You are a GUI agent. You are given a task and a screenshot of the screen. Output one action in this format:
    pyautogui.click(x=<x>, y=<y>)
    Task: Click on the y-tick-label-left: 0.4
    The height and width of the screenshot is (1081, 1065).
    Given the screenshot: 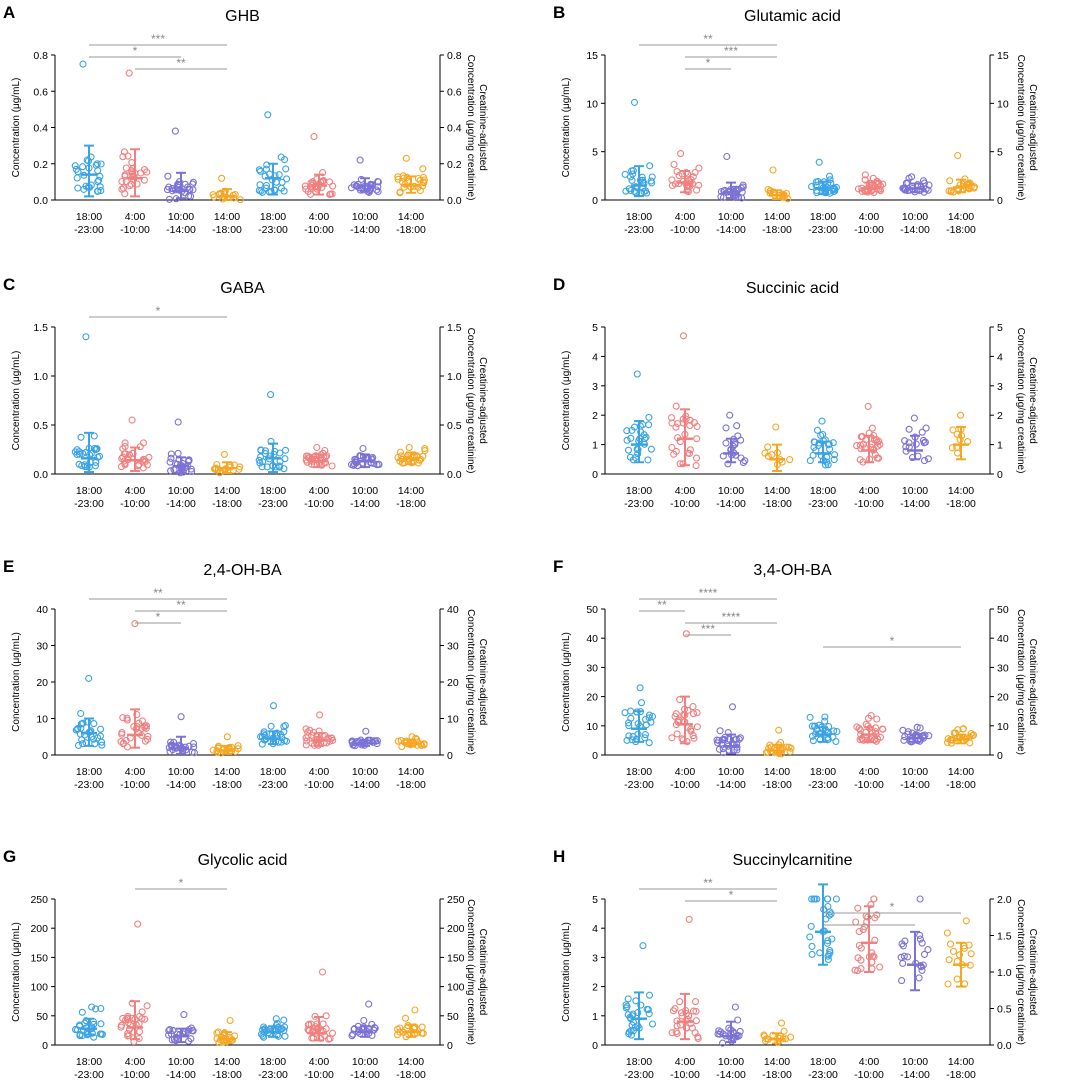 What is the action you would take?
    pyautogui.click(x=40, y=129)
    